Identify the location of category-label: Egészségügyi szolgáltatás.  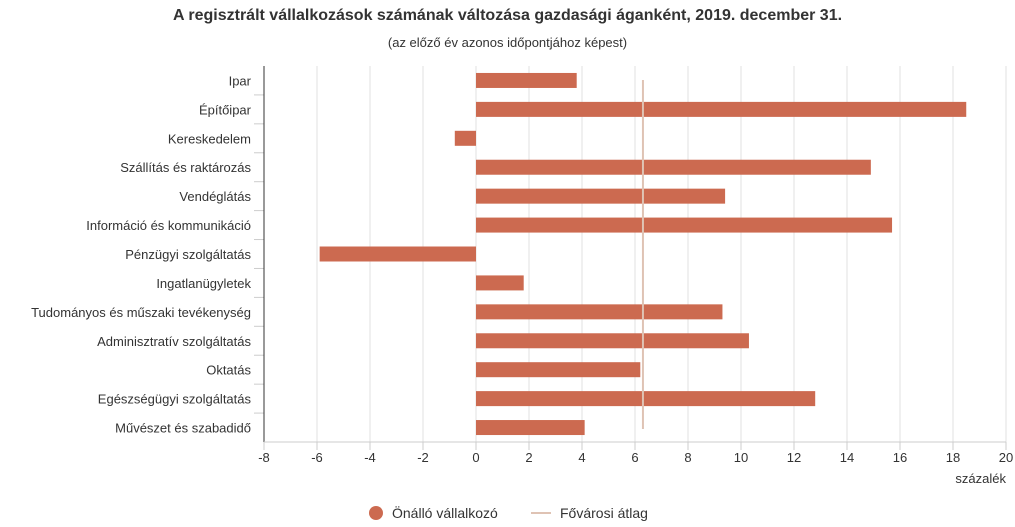
(175, 399).